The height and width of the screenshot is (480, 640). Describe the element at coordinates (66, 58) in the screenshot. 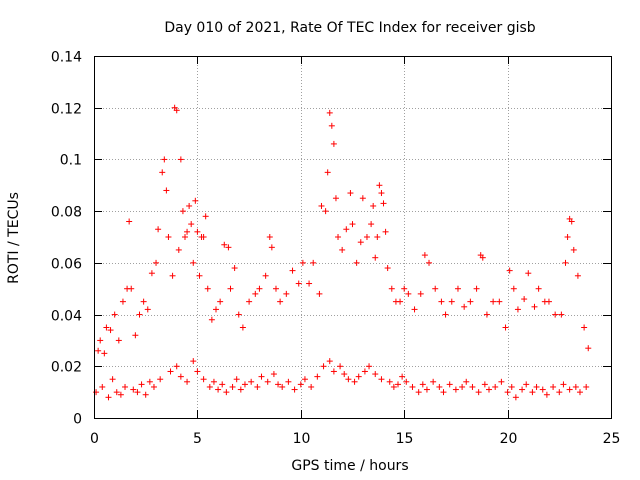

I see `y-tick-label: 0.14` at that location.